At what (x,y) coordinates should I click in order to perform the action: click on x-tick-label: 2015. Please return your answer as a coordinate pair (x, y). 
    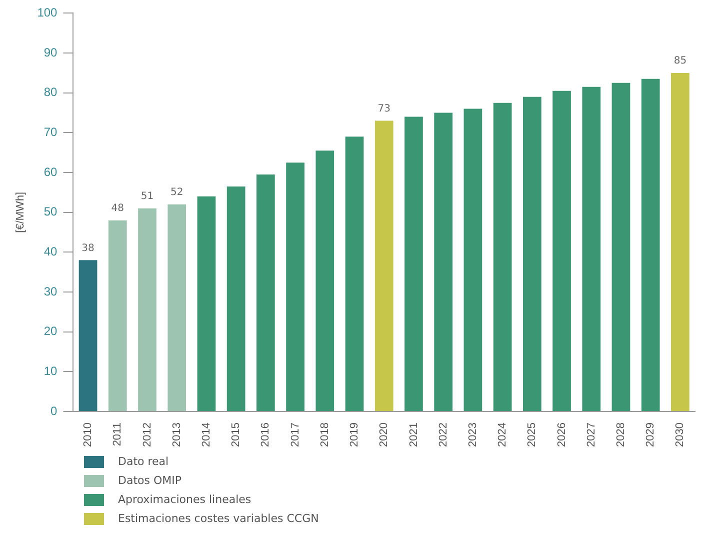
    Looking at the image, I should click on (236, 435).